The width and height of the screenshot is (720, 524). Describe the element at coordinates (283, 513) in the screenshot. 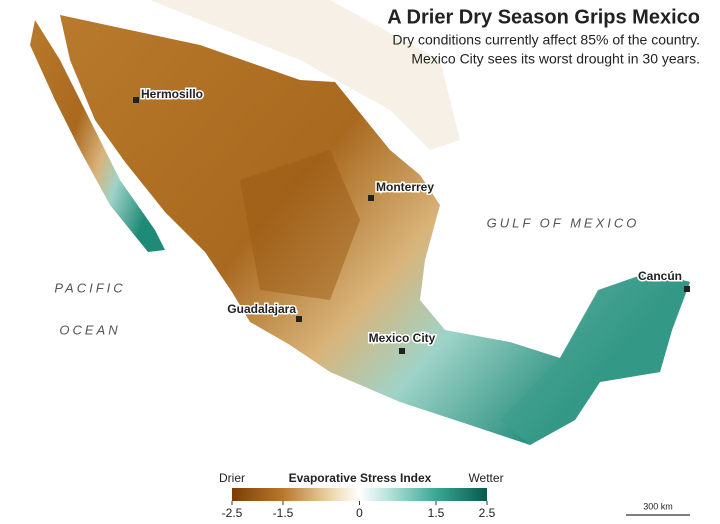

I see `colorbar-tick-label: -1.5` at that location.